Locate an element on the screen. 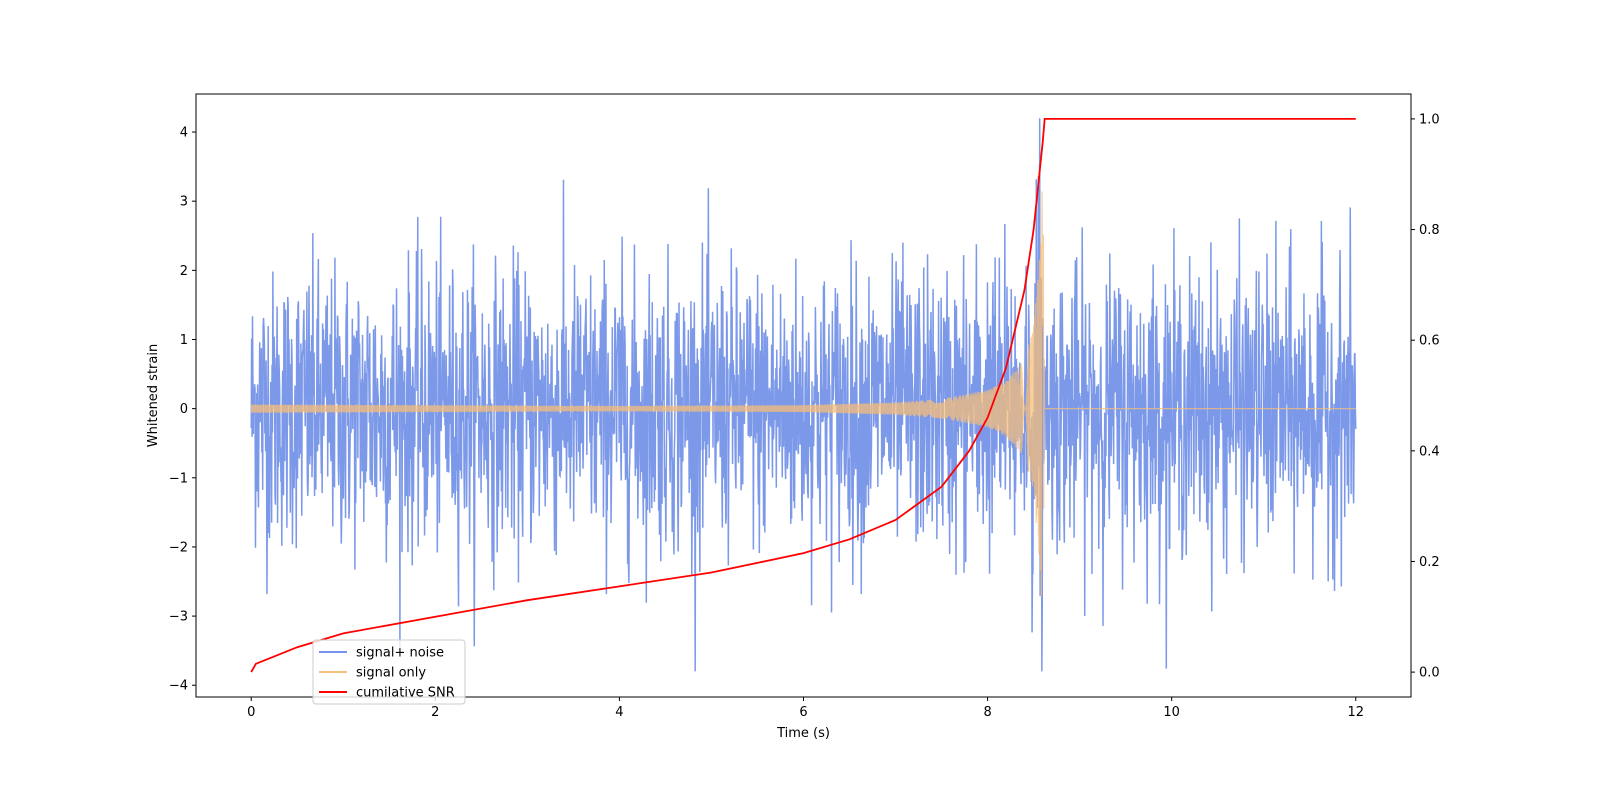 Image resolution: width=1600 pixels, height=805 pixels. x-tick-label: 0 is located at coordinates (251, 712).